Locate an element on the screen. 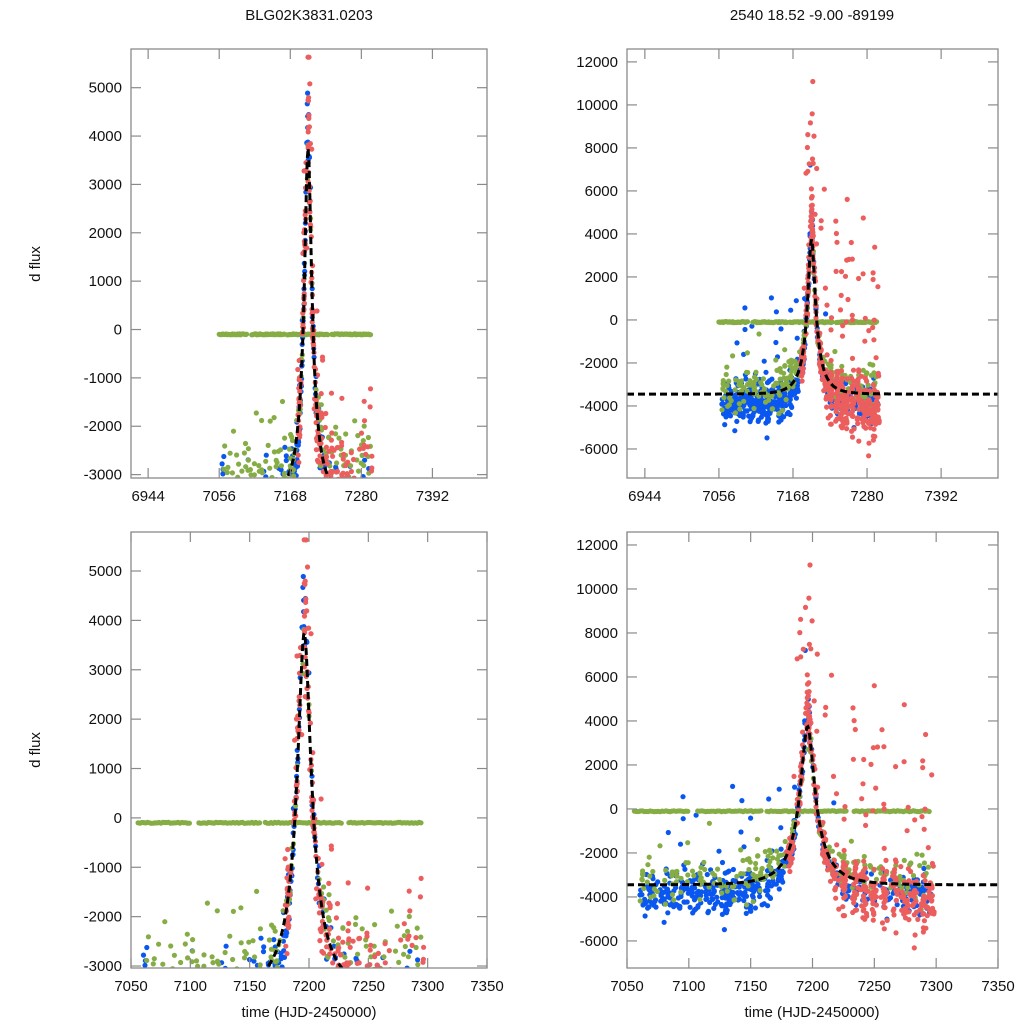 The image size is (1024, 1024). x-tick-label: 7280 is located at coordinates (866, 496).